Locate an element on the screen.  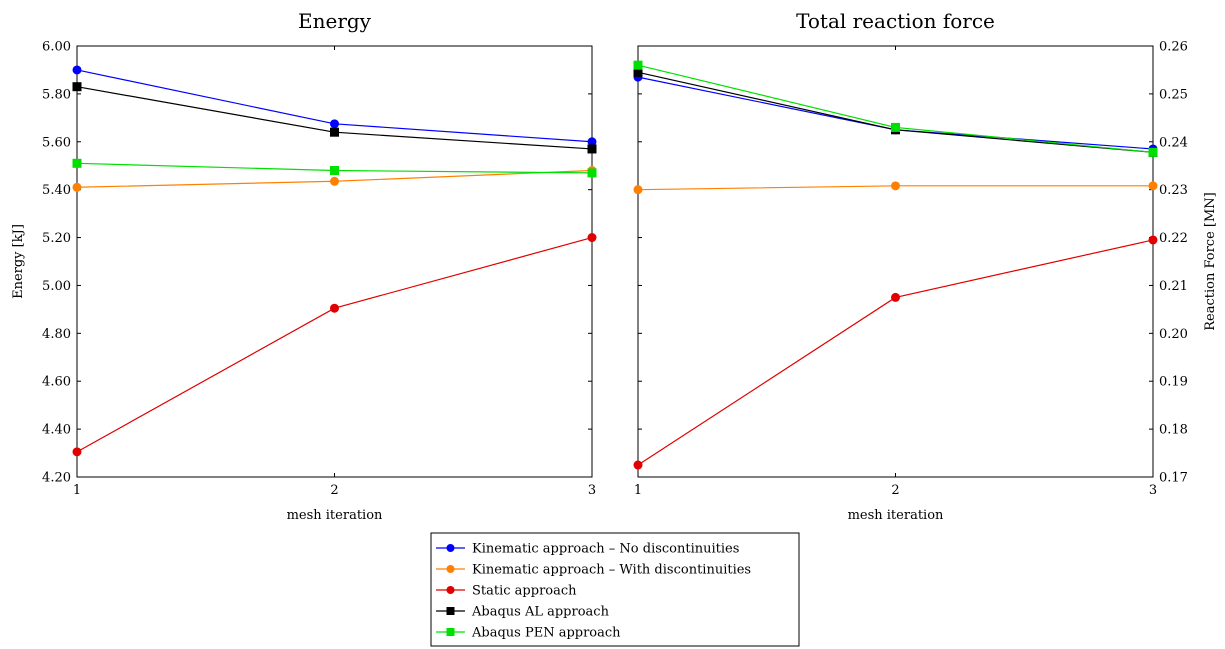
force-ytick-label: 0.24 is located at coordinates (1173, 142).